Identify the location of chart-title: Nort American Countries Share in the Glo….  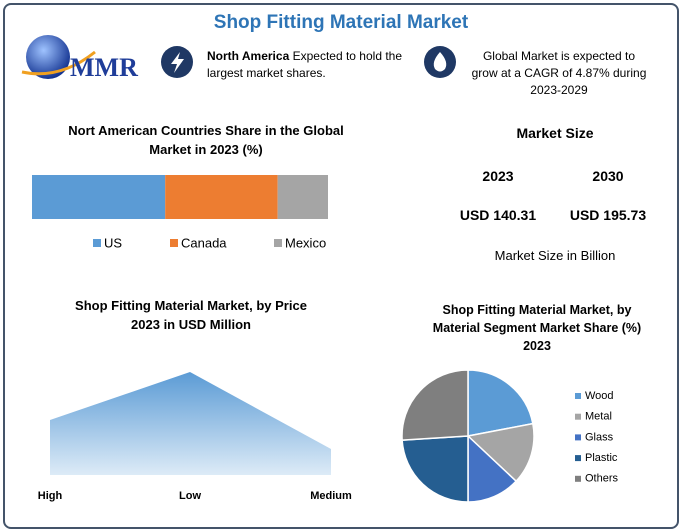
(206, 140).